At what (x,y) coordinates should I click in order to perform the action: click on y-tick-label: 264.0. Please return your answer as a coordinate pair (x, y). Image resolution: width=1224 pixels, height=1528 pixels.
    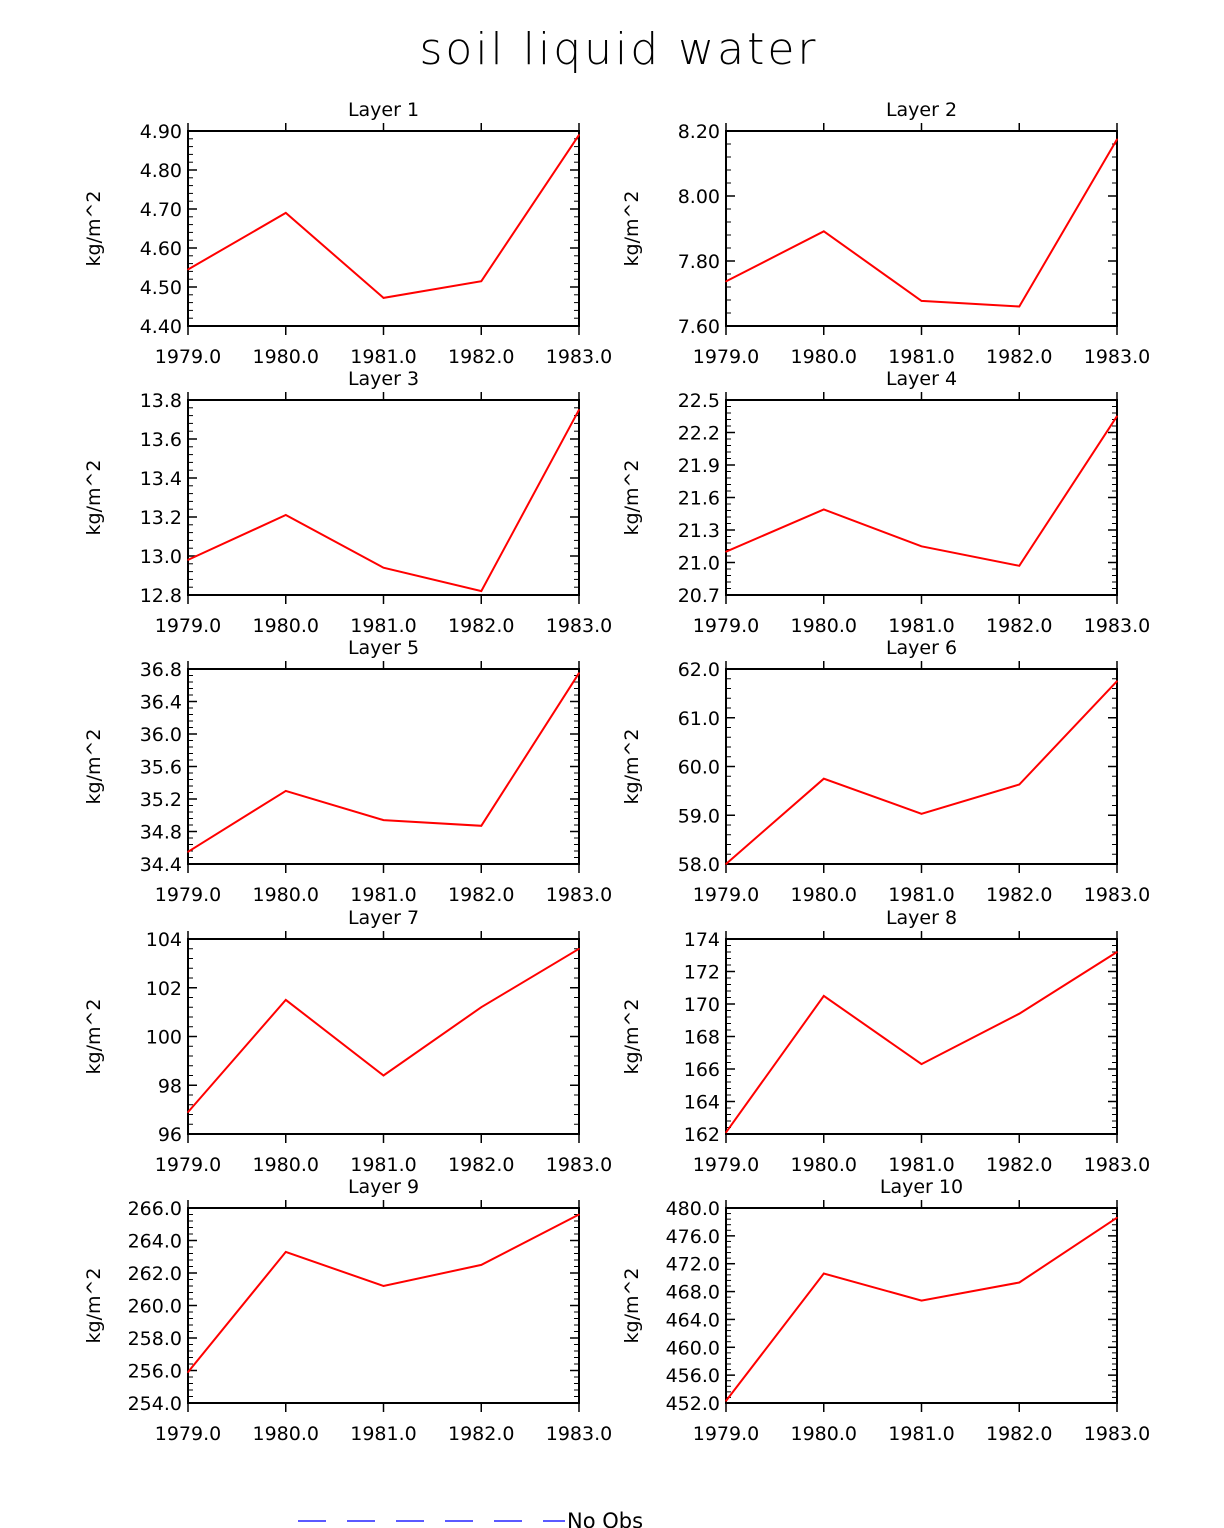
    Looking at the image, I should click on (155, 1242).